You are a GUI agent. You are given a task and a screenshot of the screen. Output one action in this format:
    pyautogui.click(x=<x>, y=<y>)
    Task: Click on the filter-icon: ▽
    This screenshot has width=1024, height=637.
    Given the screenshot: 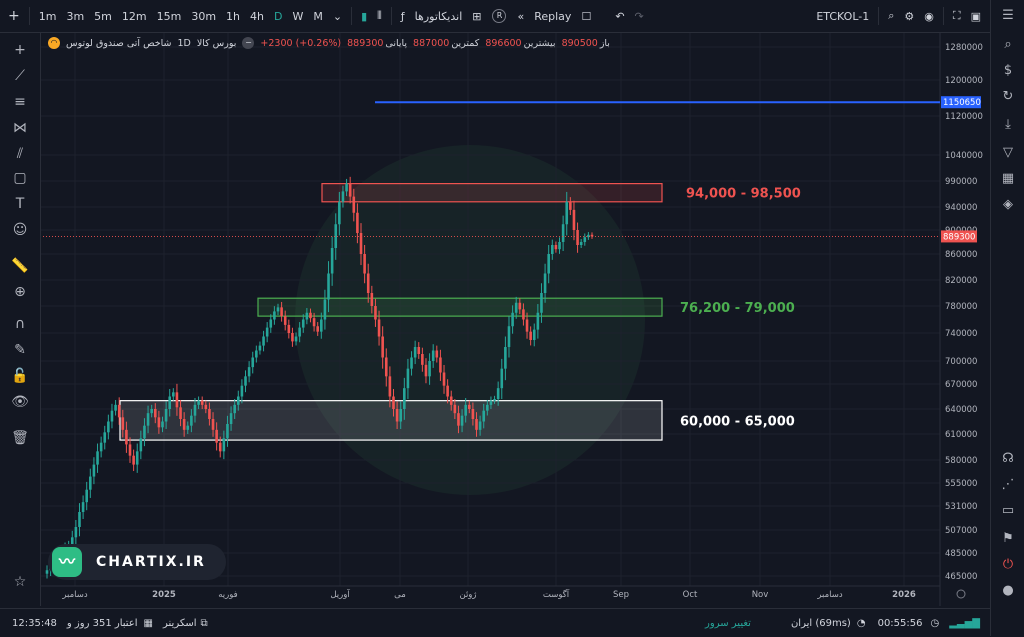 What is the action you would take?
    pyautogui.click(x=1008, y=152)
    